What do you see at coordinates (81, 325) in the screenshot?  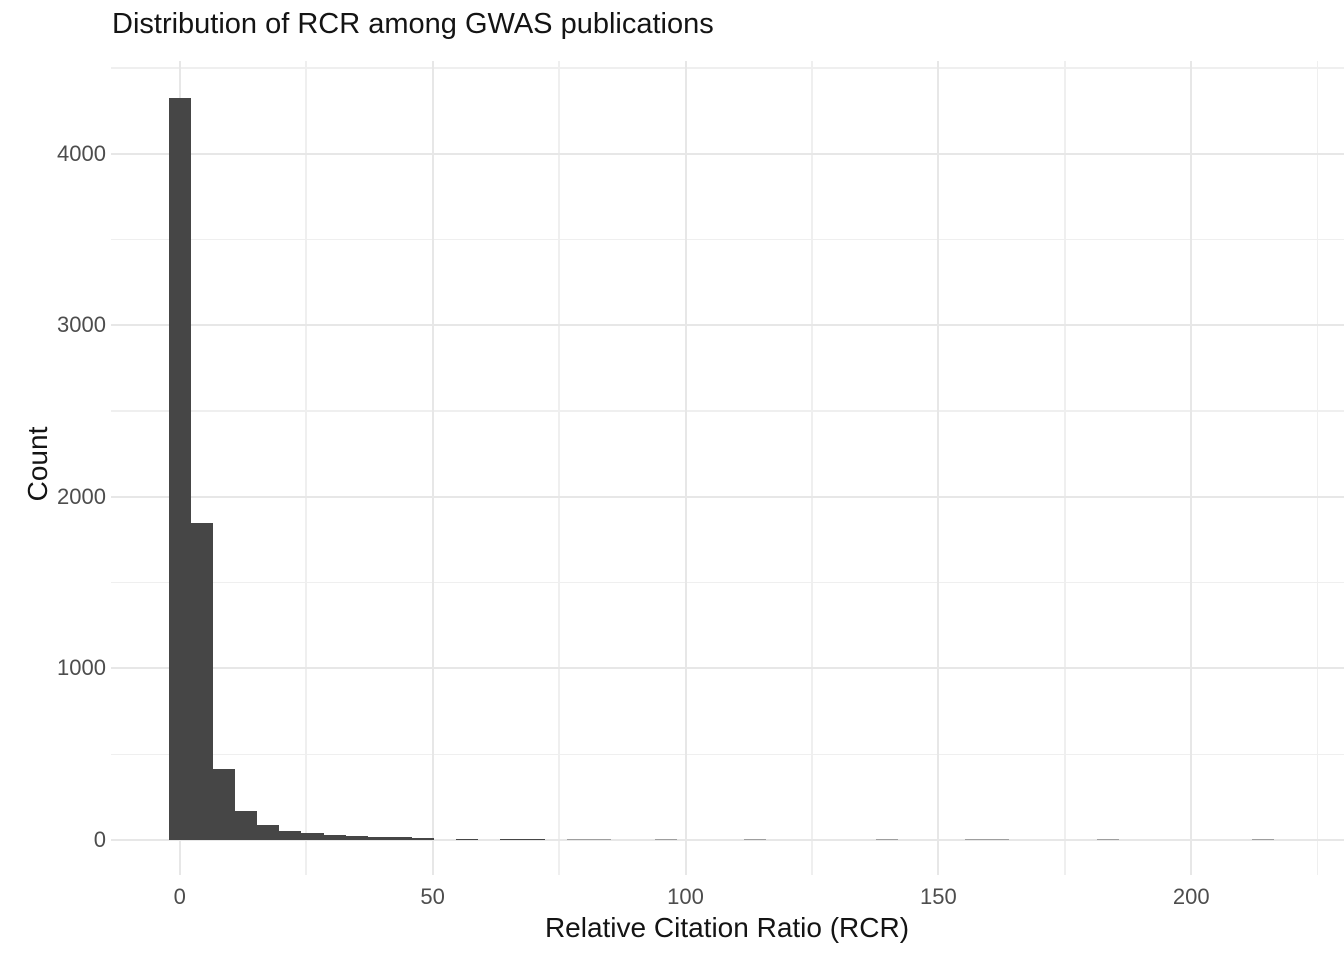 I see `y-tick-label: 3000` at bounding box center [81, 325].